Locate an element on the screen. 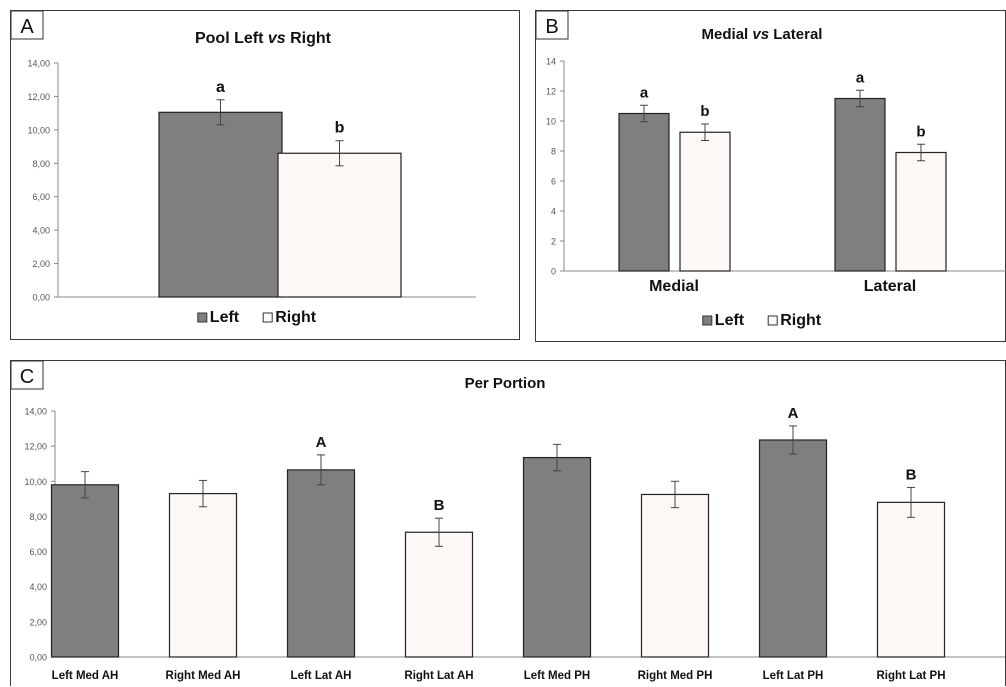 The width and height of the screenshot is (1006, 687). chart-title: Pool Left vs Right is located at coordinates (263, 38).